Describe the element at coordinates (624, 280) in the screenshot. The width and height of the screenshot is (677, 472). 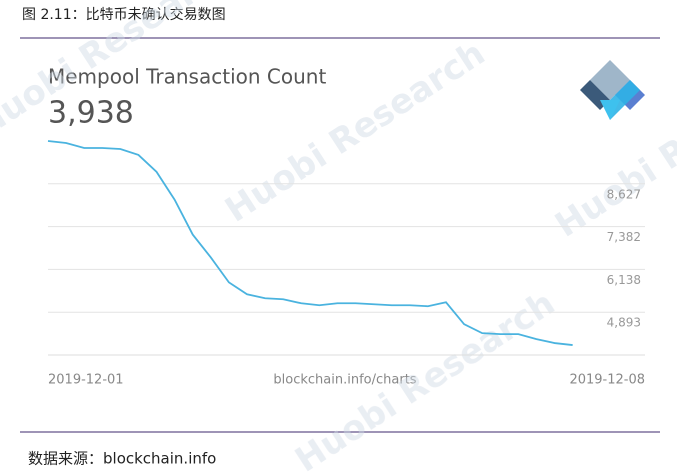
I see `y-tick-label: 6,138` at that location.